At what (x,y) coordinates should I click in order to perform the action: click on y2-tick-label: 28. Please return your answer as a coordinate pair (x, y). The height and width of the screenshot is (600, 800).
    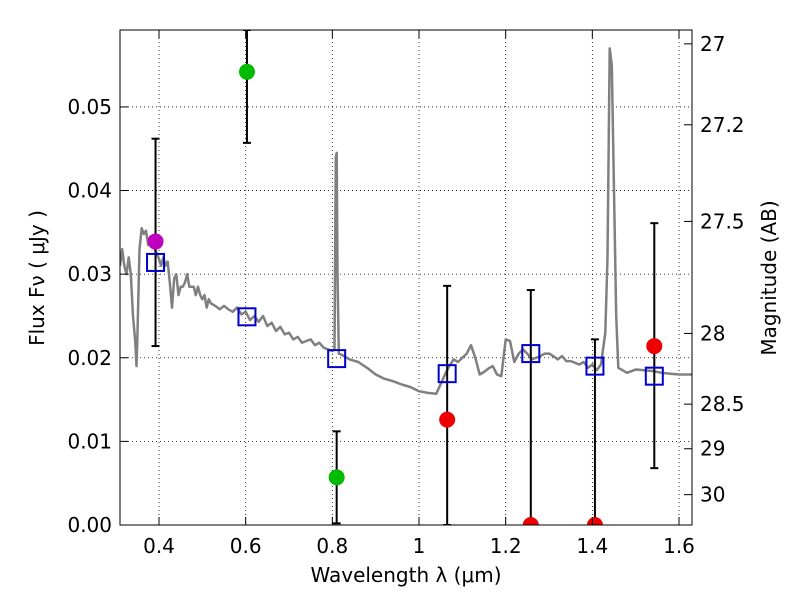
    Looking at the image, I should click on (712, 333).